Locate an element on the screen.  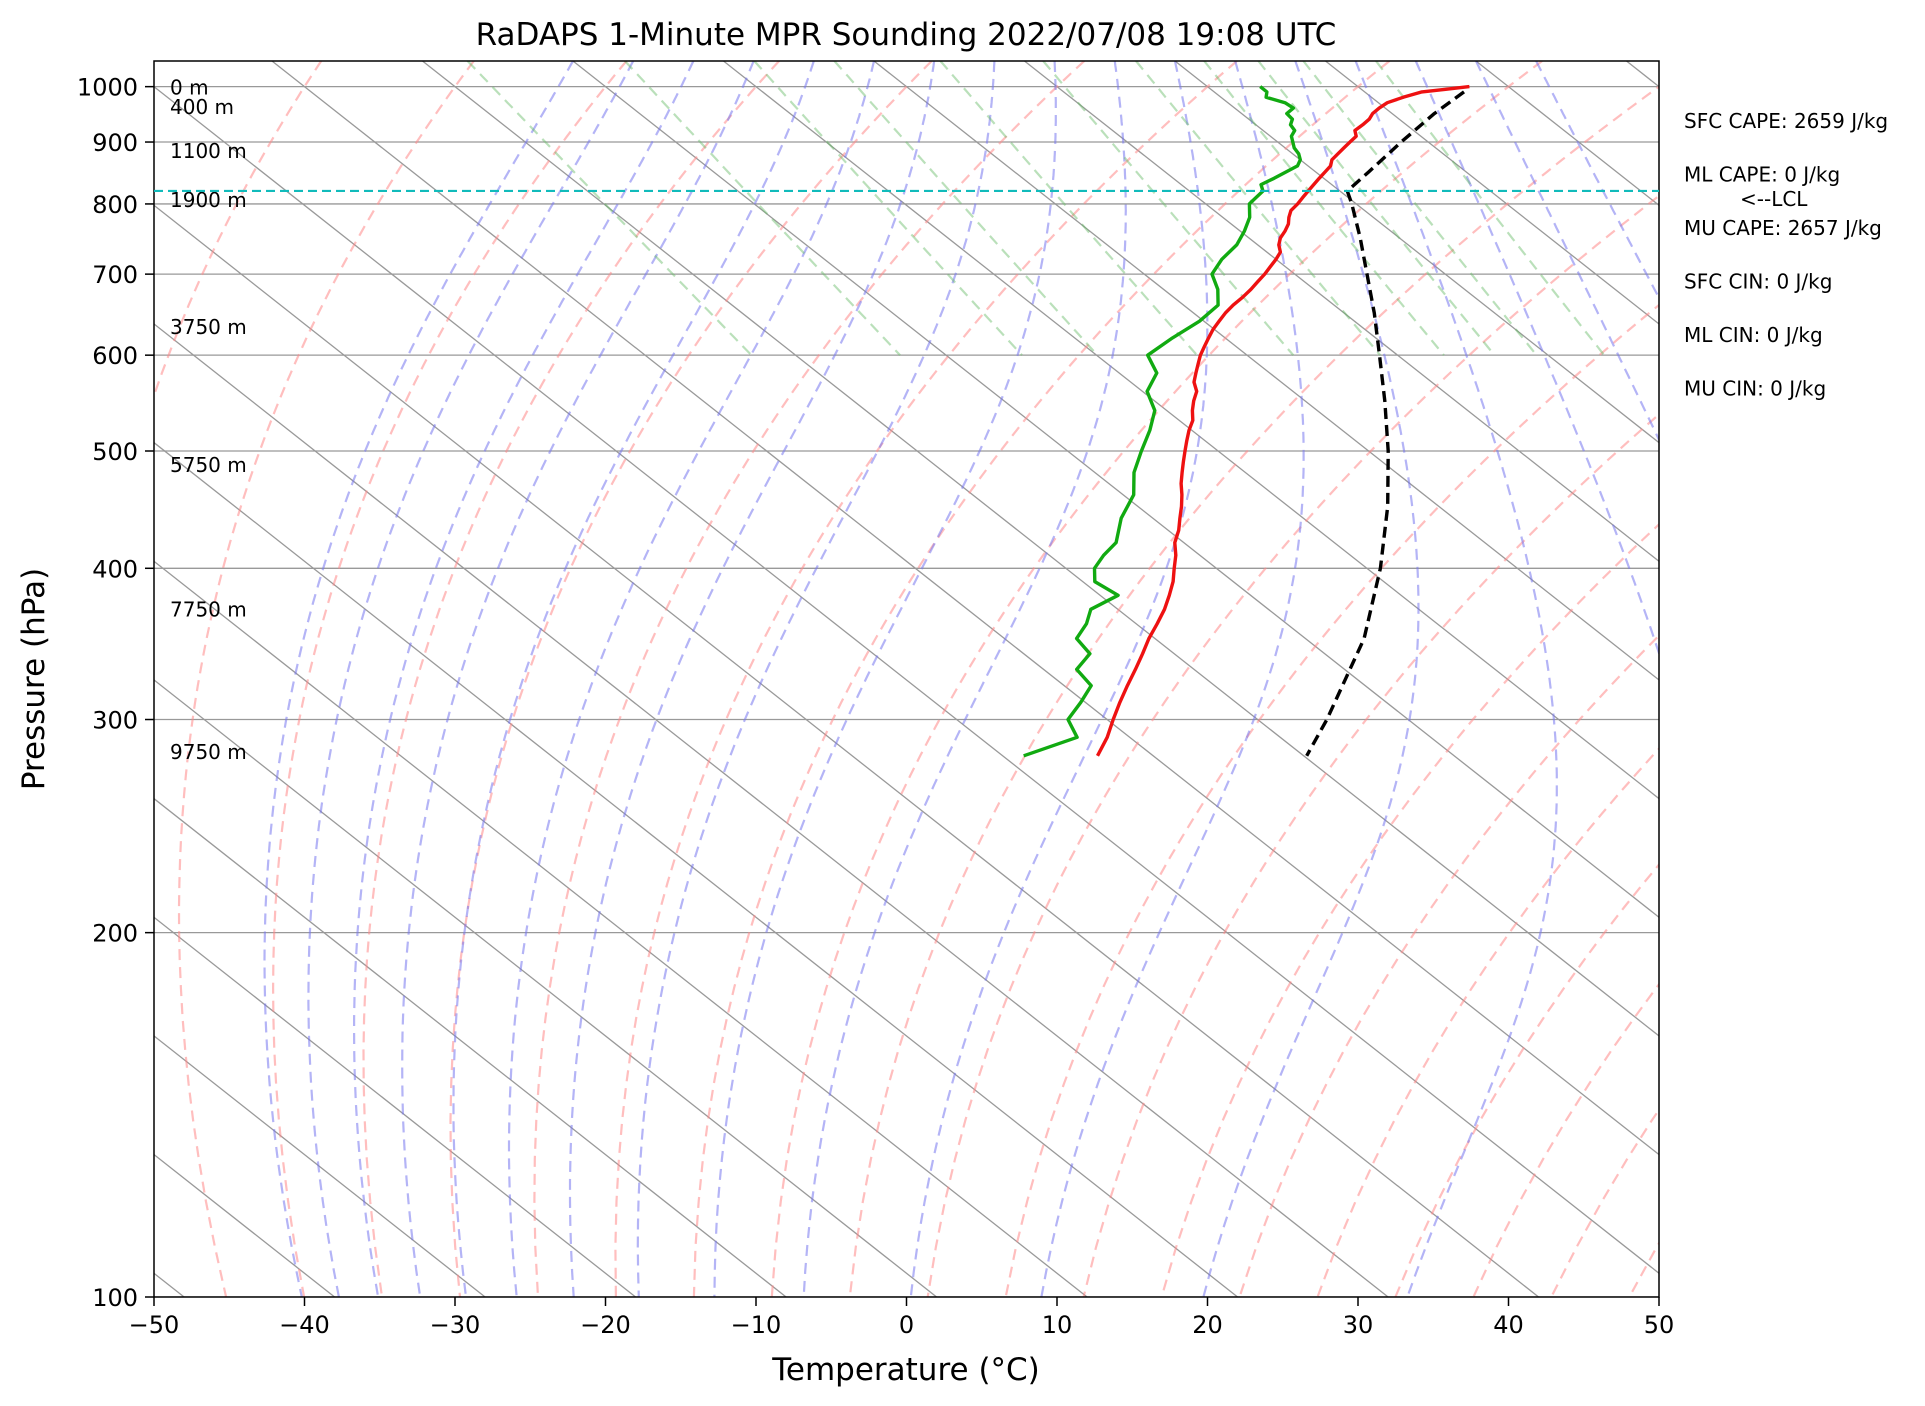
lcl-marker: <--LCL is located at coordinates (981, 199).